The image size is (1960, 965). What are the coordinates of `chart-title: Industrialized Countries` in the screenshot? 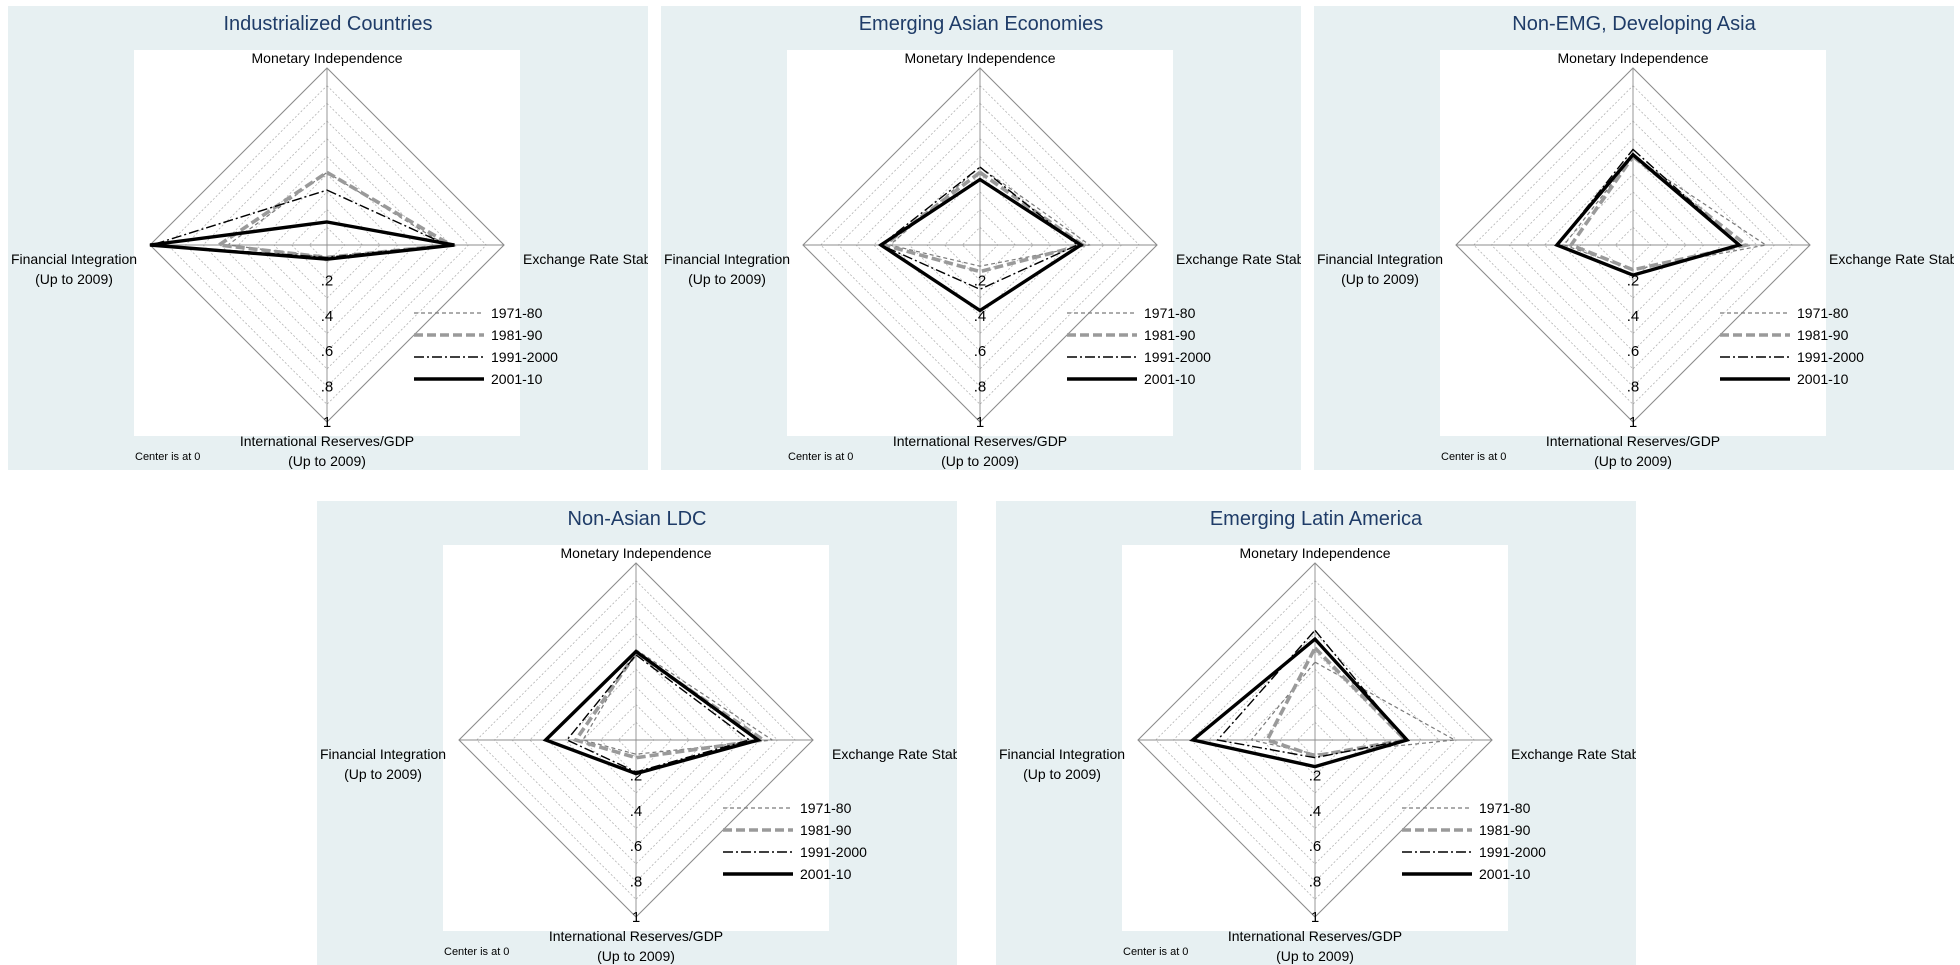 It's located at (328, 24).